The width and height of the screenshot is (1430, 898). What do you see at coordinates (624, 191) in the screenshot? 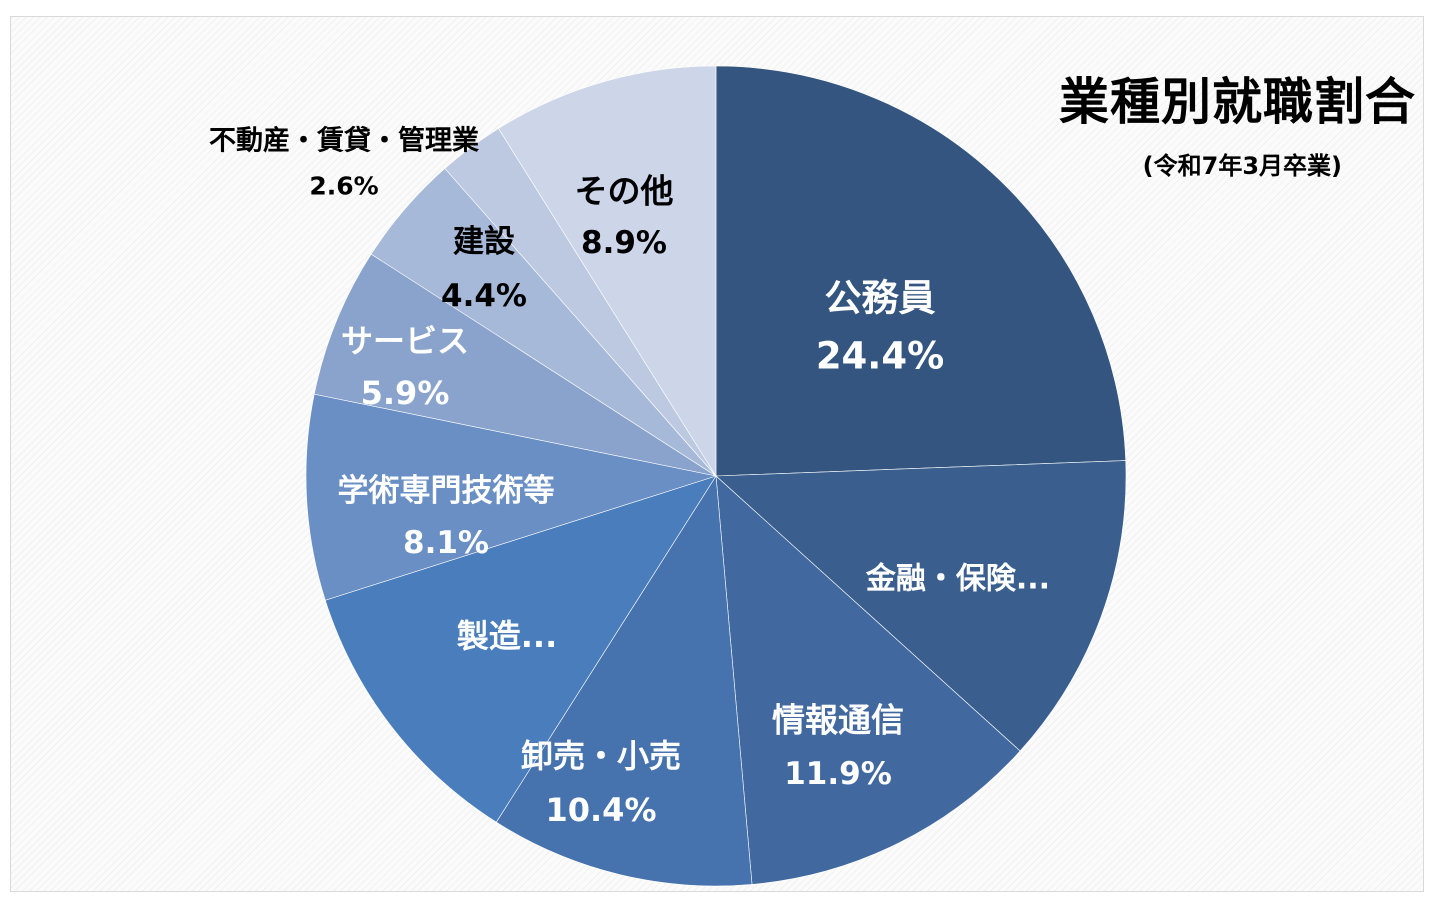
I see `slice-label-10: その他` at bounding box center [624, 191].